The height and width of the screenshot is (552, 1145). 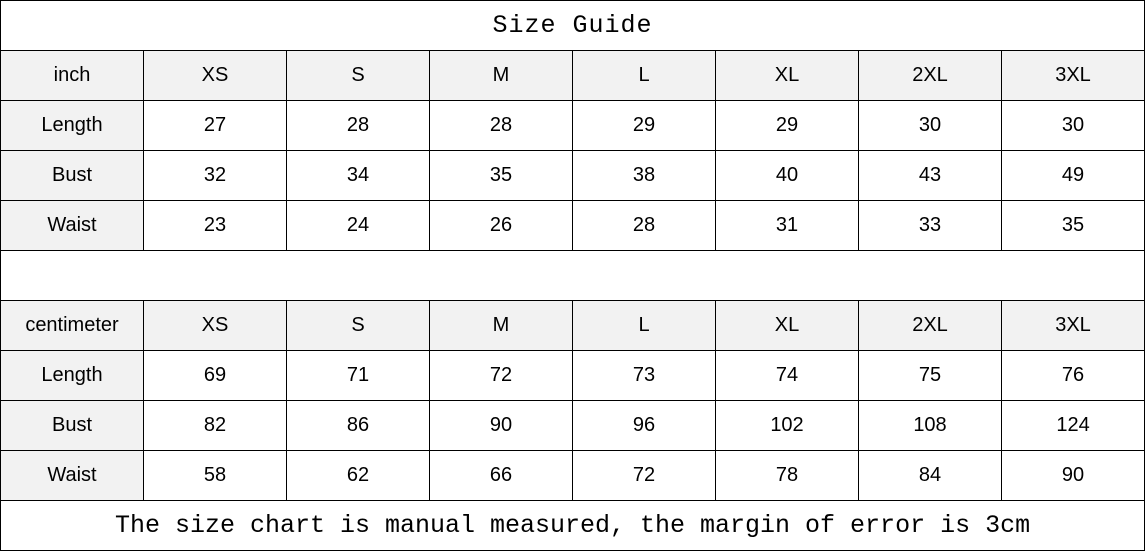 I want to click on measurement-cell: 62, so click(x=358, y=475).